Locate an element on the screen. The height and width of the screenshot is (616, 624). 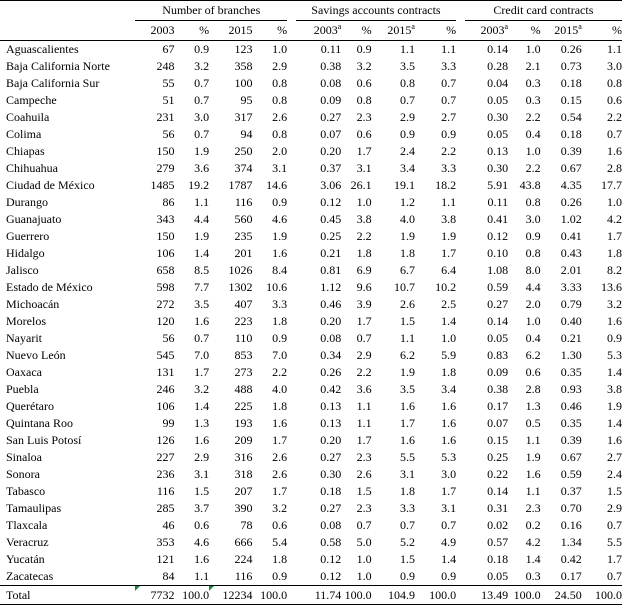
value-cell: 231 is located at coordinates (165, 117).